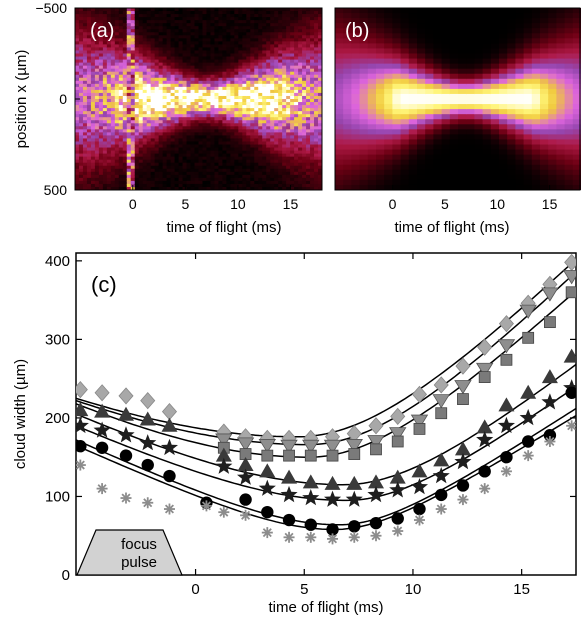 This screenshot has width=581, height=626. What do you see at coordinates (419, 470) in the screenshot?
I see `triangle-up-marker` at bounding box center [419, 470].